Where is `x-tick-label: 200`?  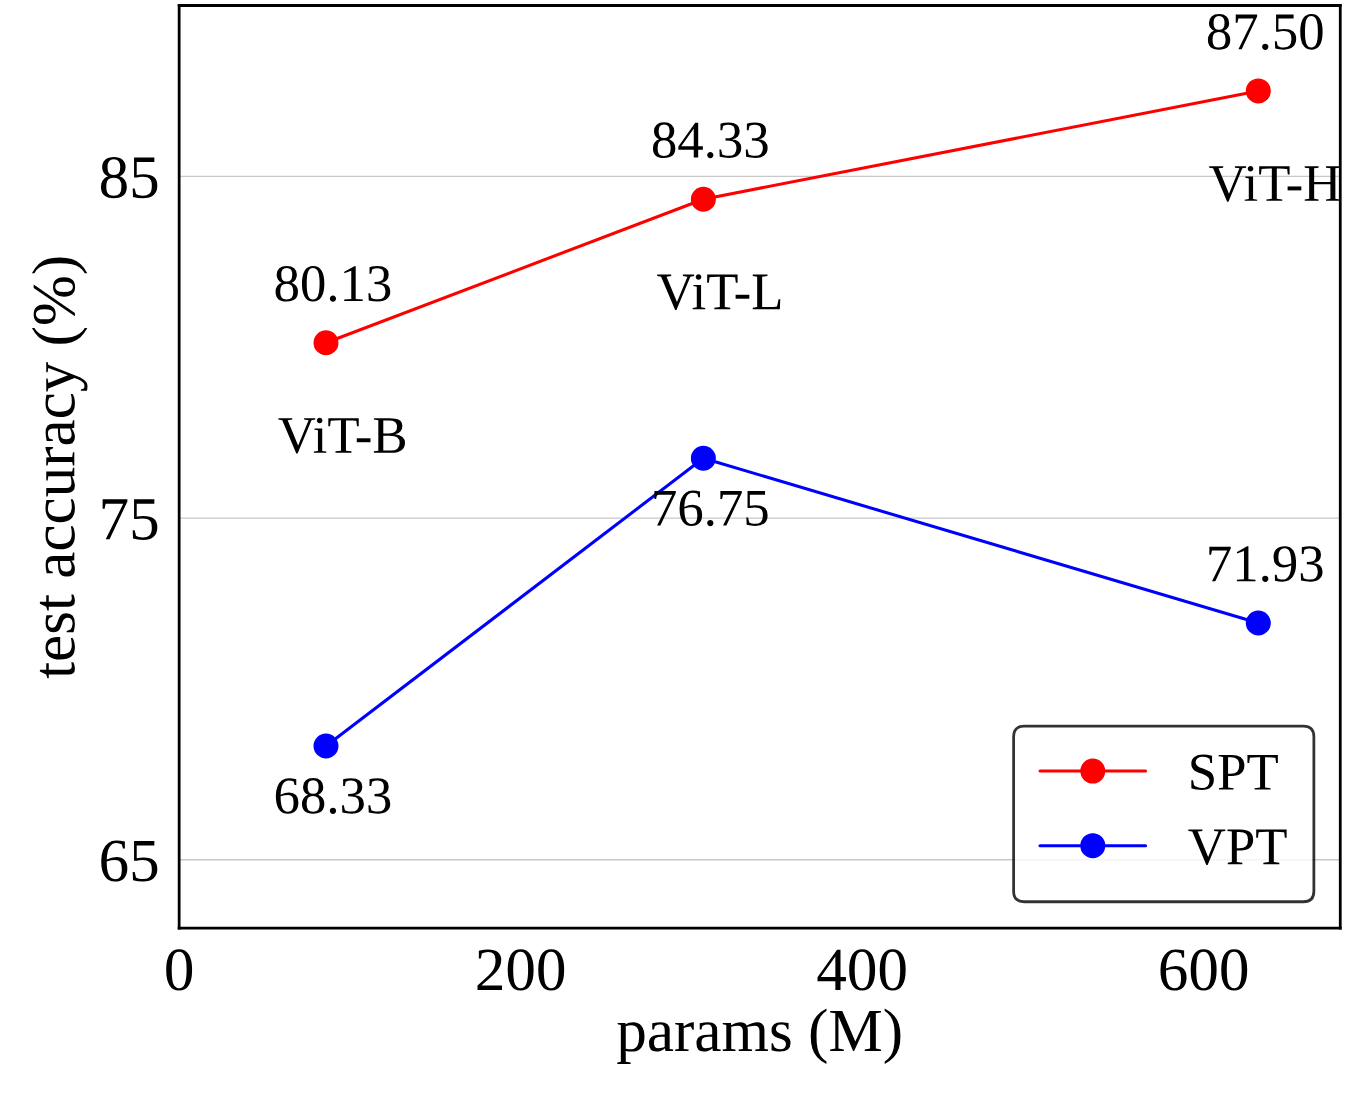 x-tick-label: 200 is located at coordinates (521, 970).